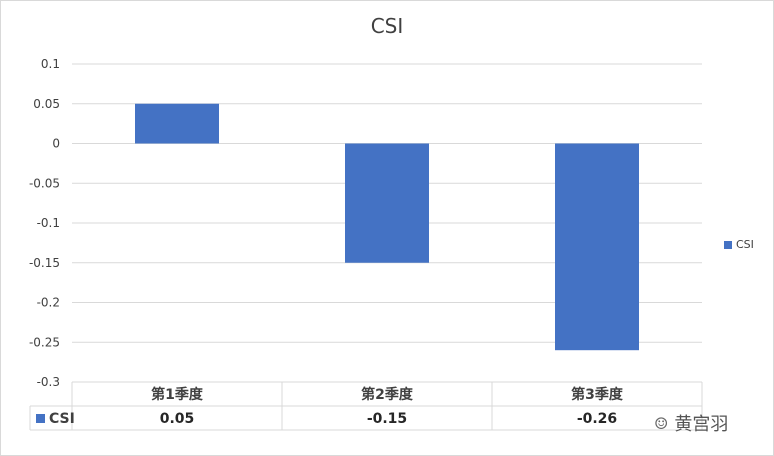 The width and height of the screenshot is (774, 456). I want to click on y-tick-label: 0.1, so click(50, 64).